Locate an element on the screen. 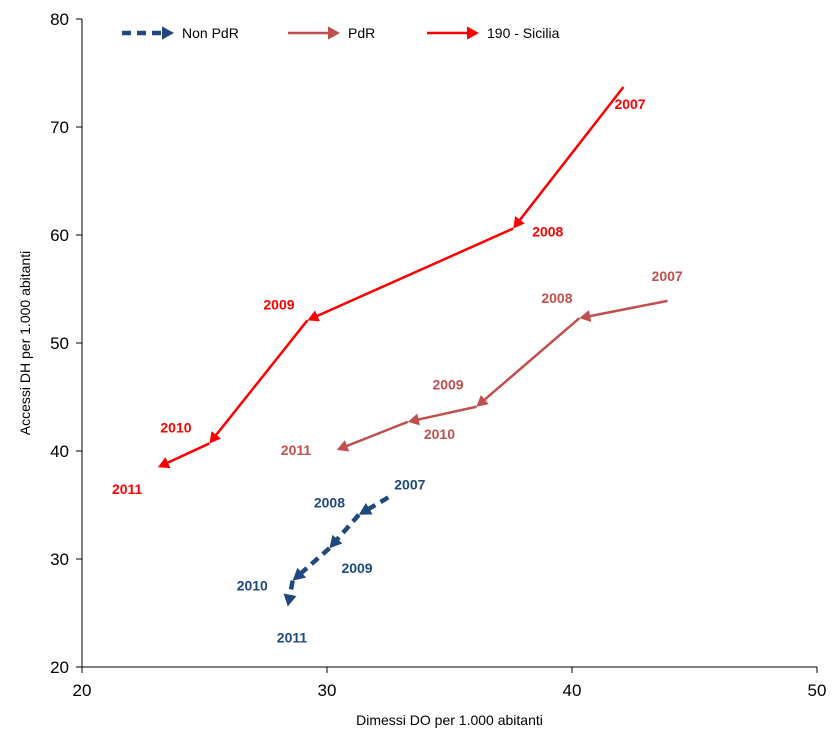 The width and height of the screenshot is (833, 730). y-tick-label: 60 is located at coordinates (59, 235).